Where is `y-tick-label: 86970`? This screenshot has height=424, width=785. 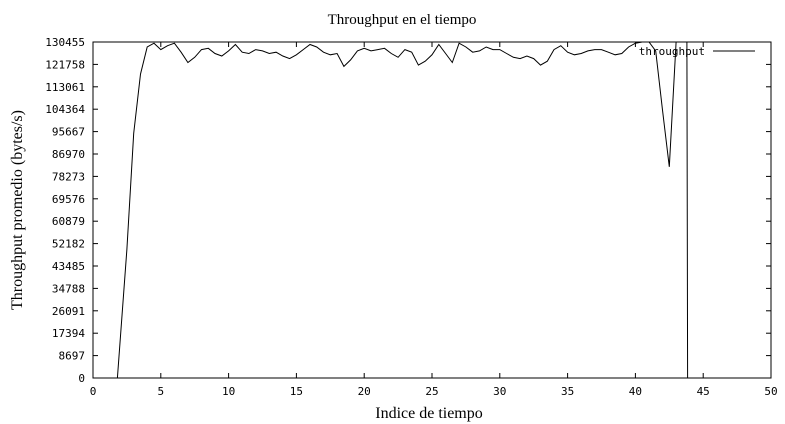
y-tick-label: 86970 is located at coordinates (68, 154).